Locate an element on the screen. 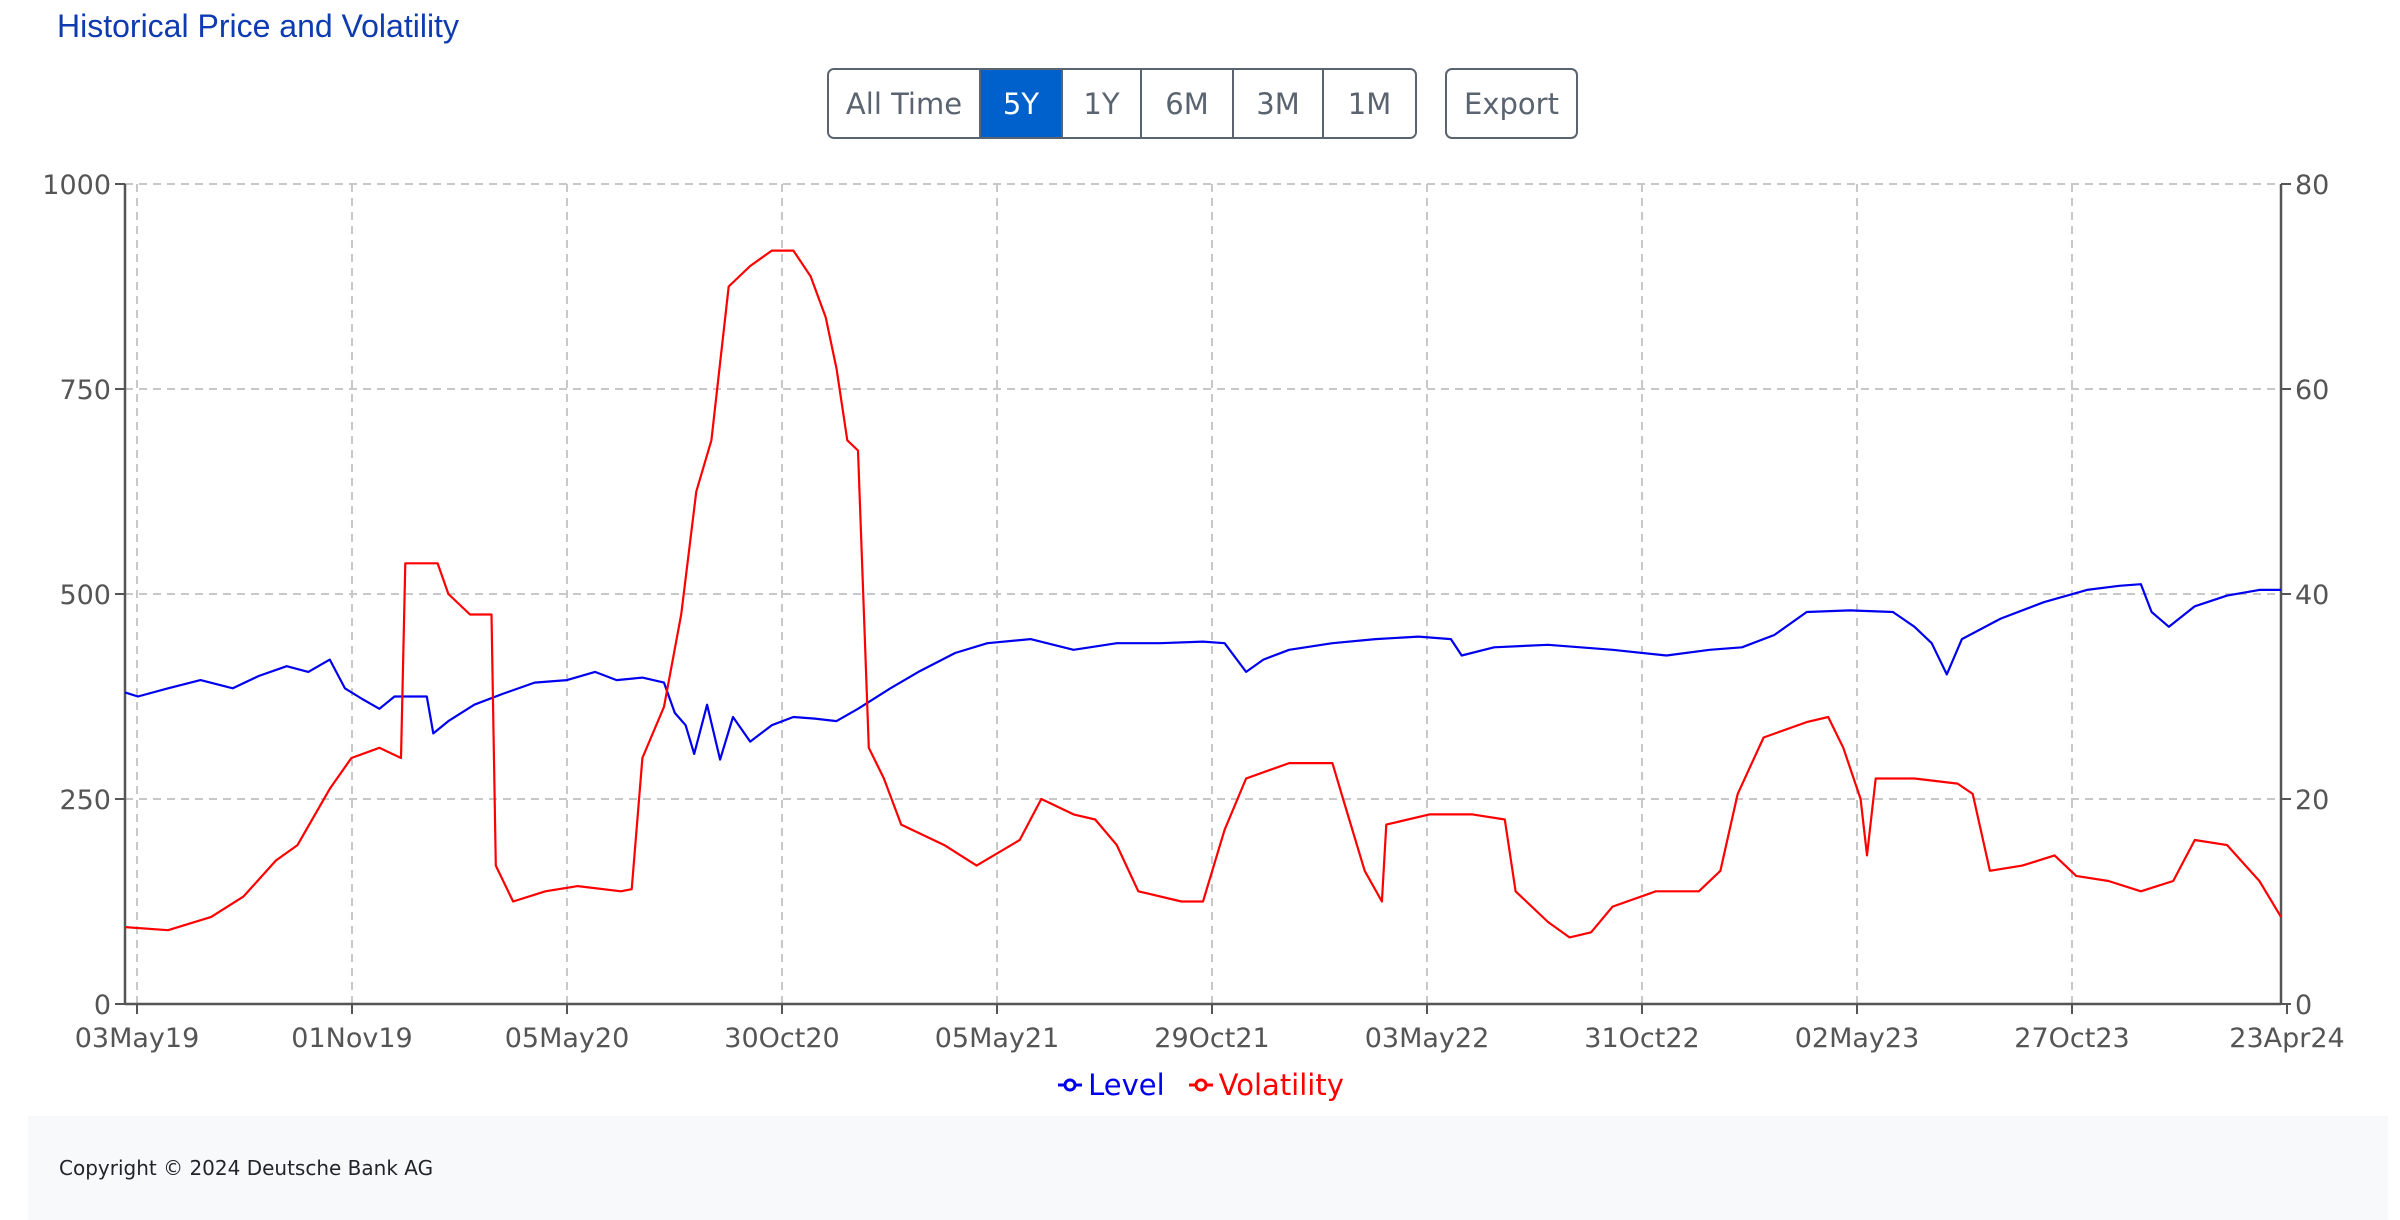 The width and height of the screenshot is (2400, 1220). legend-item-volatility: Volatility is located at coordinates (1265, 1085).